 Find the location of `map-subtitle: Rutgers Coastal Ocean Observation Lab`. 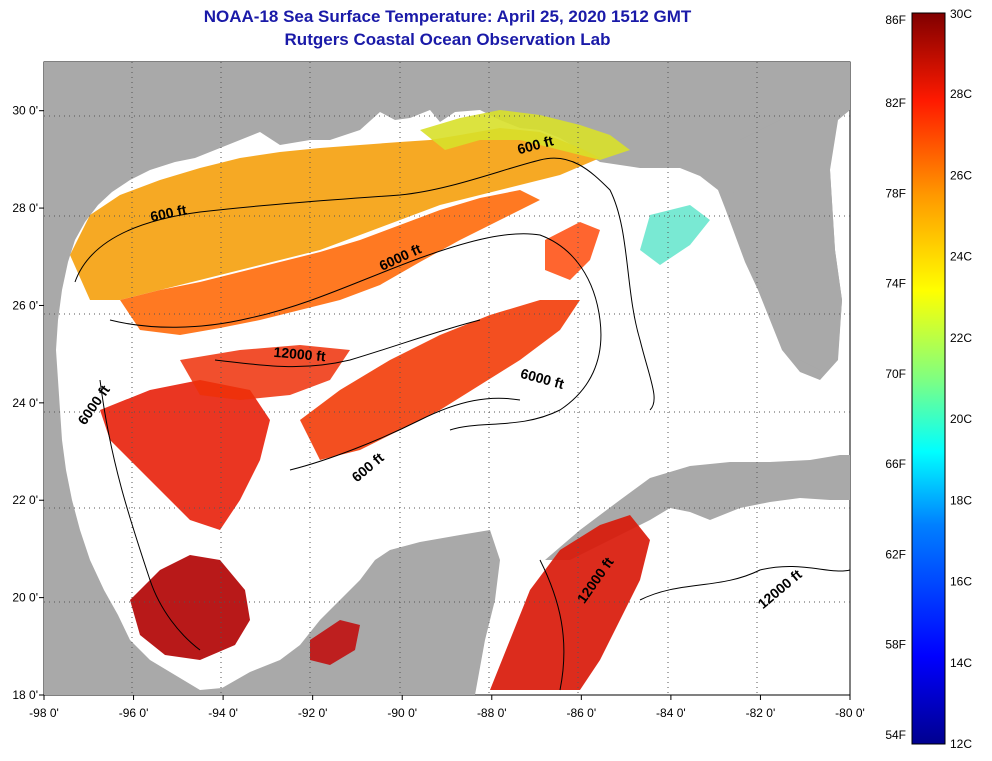

map-subtitle: Rutgers Coastal Ocean Observation Lab is located at coordinates (447, 39).